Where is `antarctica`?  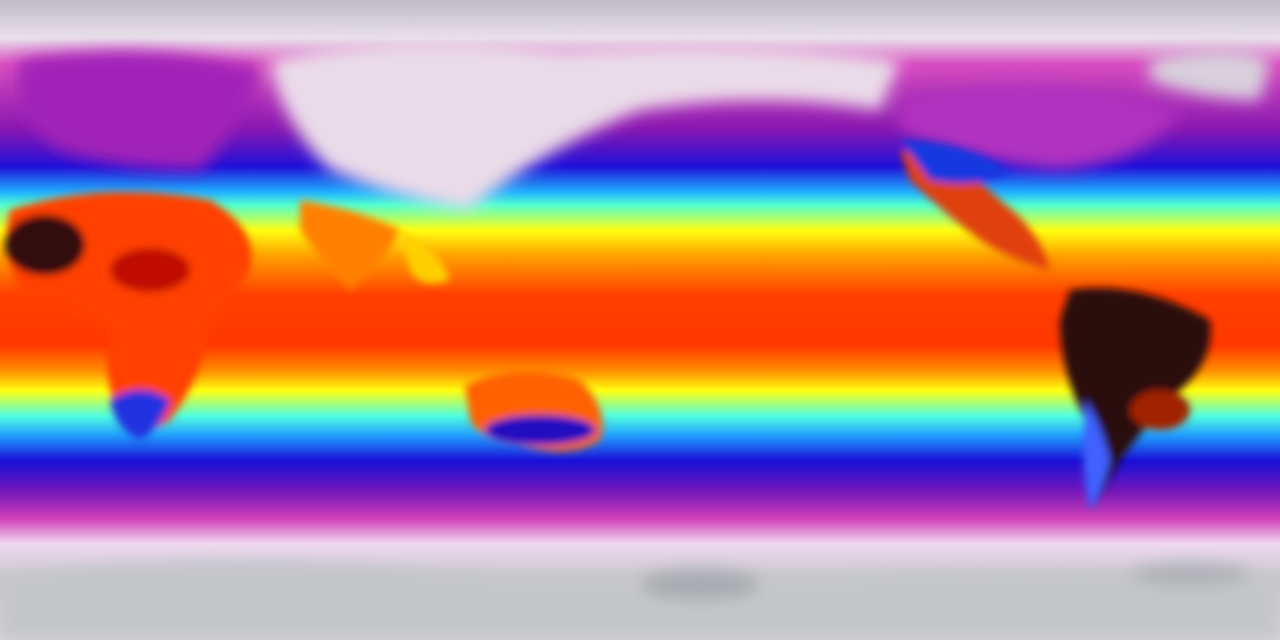 antarctica is located at coordinates (640, 601).